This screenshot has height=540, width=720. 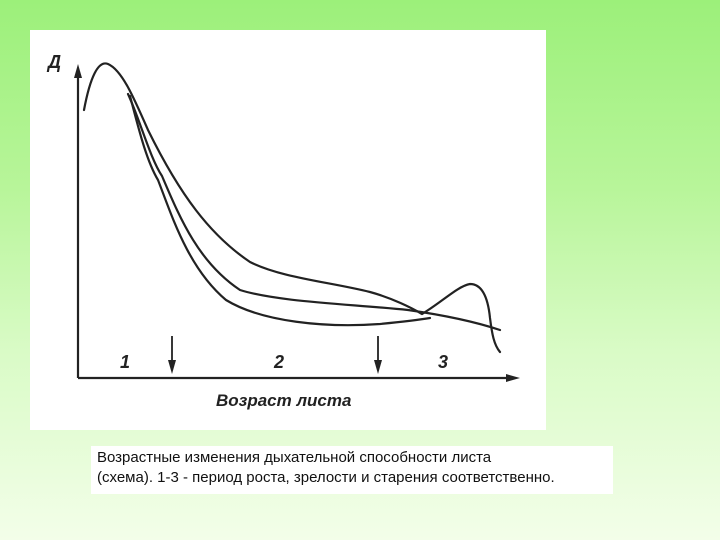 What do you see at coordinates (283, 400) in the screenshot?
I see `x-axis-label: Возраст листа` at bounding box center [283, 400].